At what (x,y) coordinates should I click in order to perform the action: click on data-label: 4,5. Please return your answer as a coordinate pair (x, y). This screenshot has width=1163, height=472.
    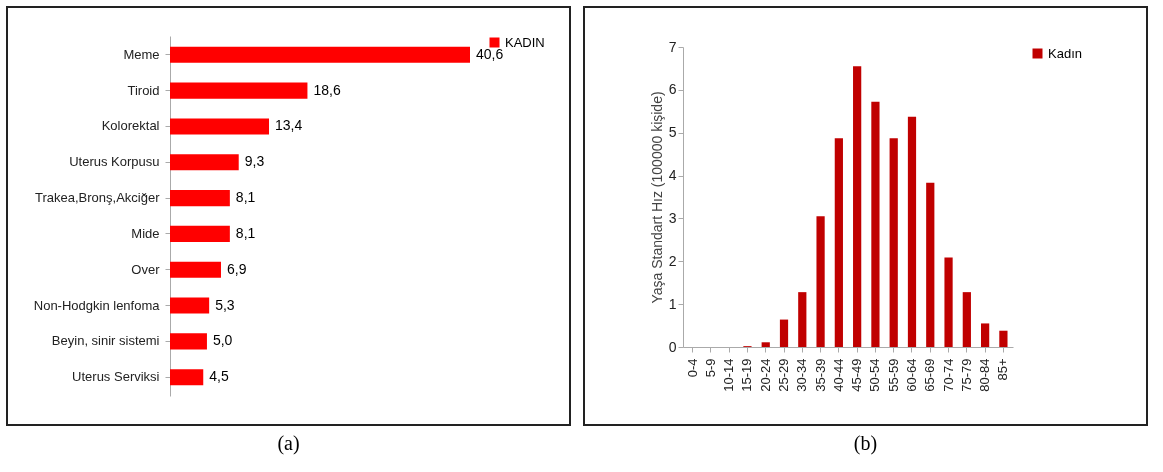
    Looking at the image, I should click on (218, 376).